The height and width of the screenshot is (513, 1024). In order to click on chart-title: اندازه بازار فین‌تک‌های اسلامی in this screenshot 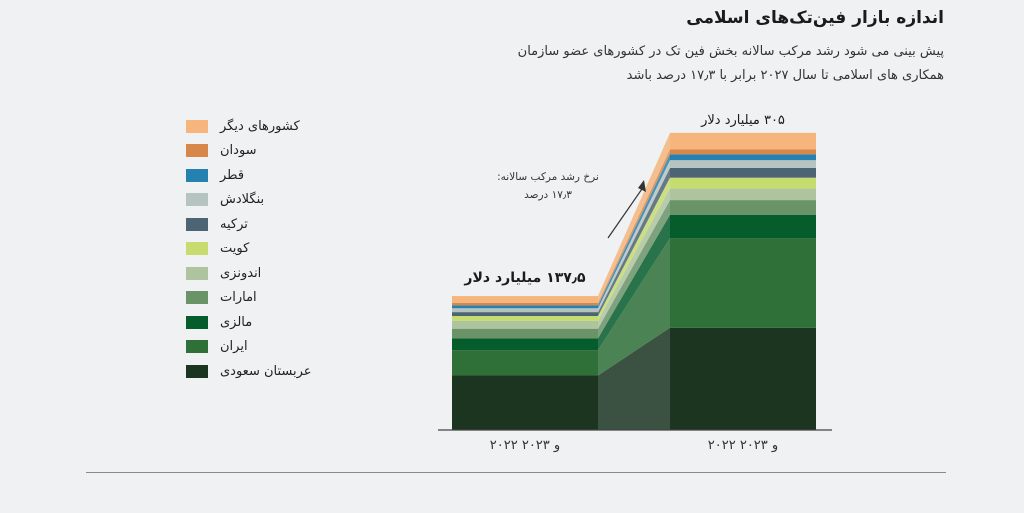, I will do `click(815, 18)`.